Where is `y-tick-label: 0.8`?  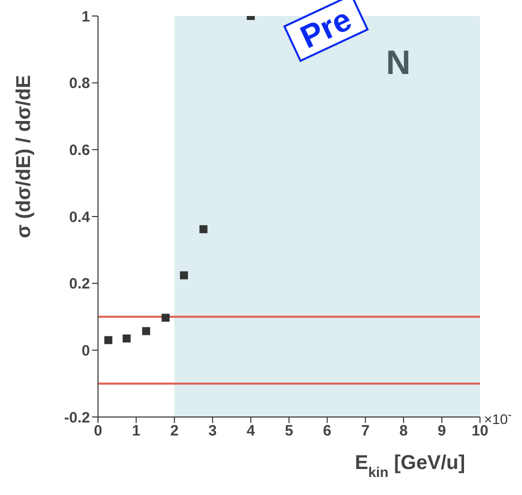 y-tick-label: 0.8 is located at coordinates (79, 83).